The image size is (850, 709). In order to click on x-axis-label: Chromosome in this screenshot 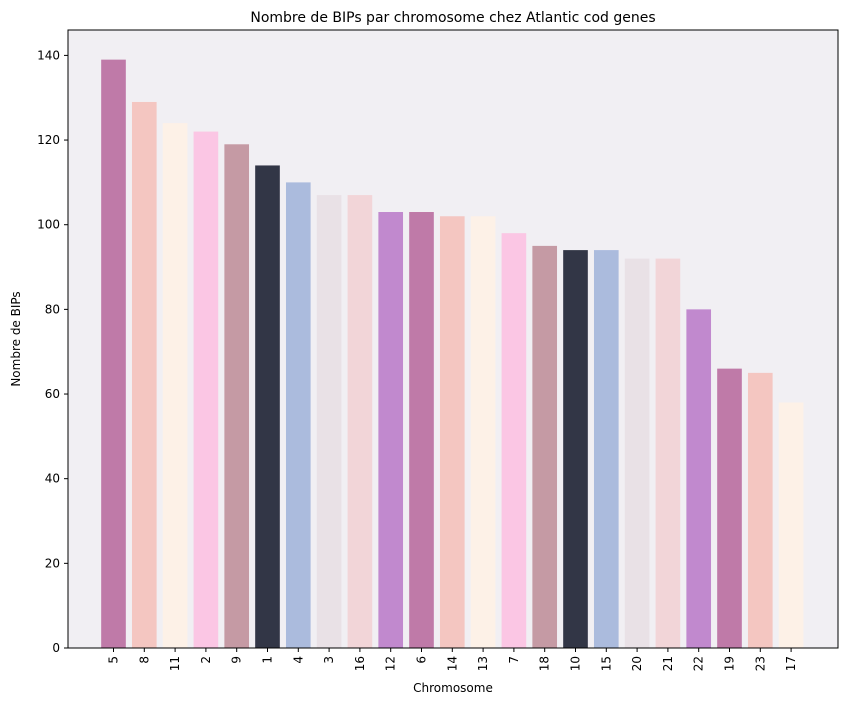, I will do `click(453, 688)`.